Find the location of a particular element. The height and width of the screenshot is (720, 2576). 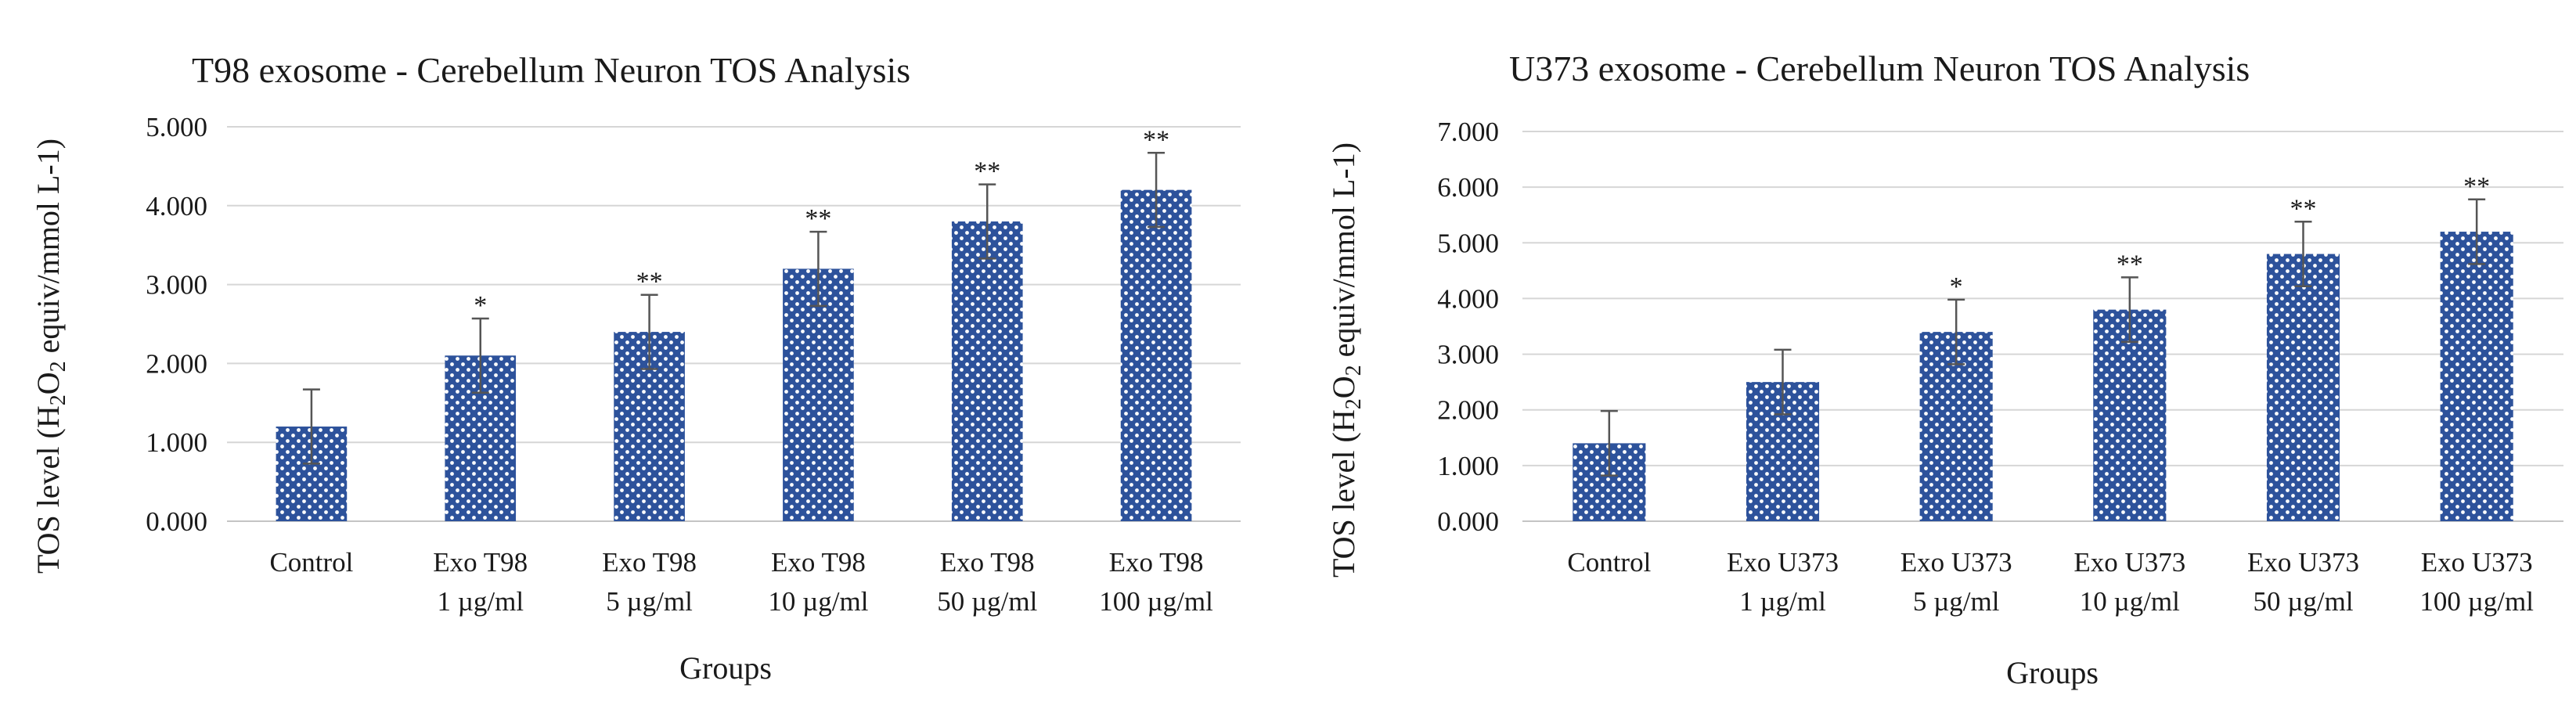

y-tick-labels: 0.000 1.000 2.000 3.000 4.000 5.000 is located at coordinates (176, 324).